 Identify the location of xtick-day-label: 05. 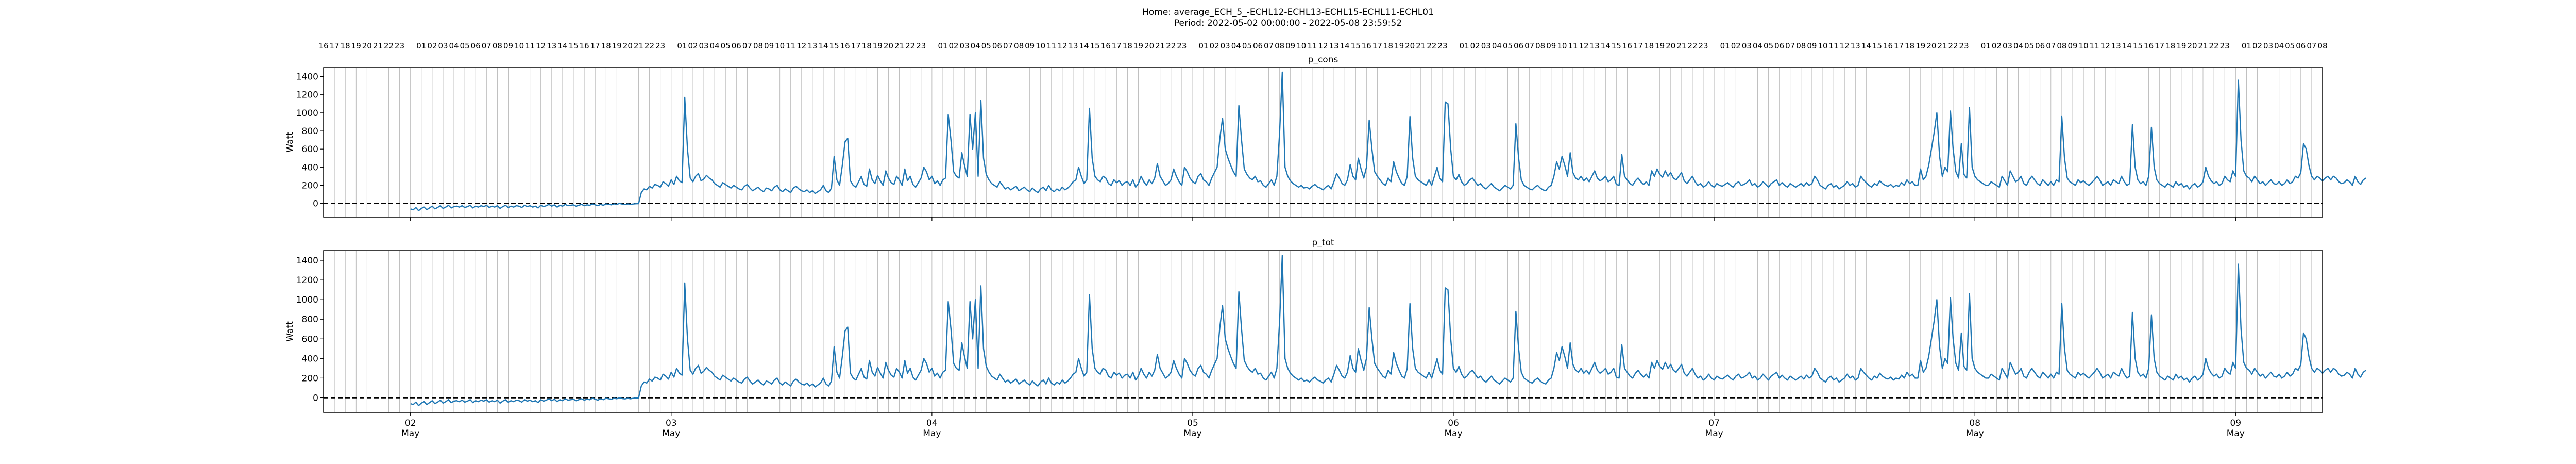
(1192, 423).